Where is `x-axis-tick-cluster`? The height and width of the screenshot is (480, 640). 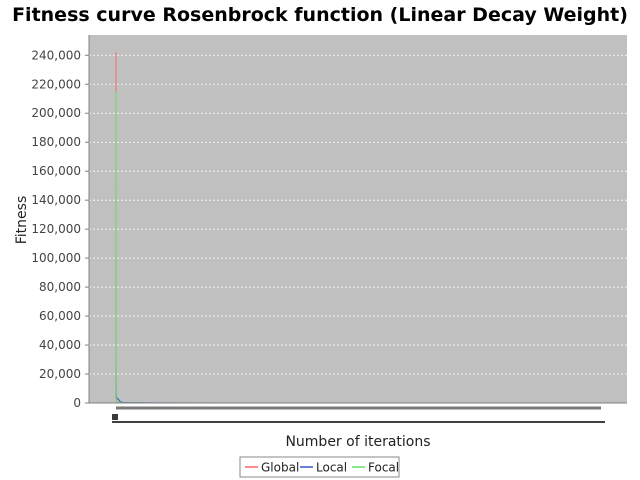
x-axis-tick-cluster is located at coordinates (115, 417).